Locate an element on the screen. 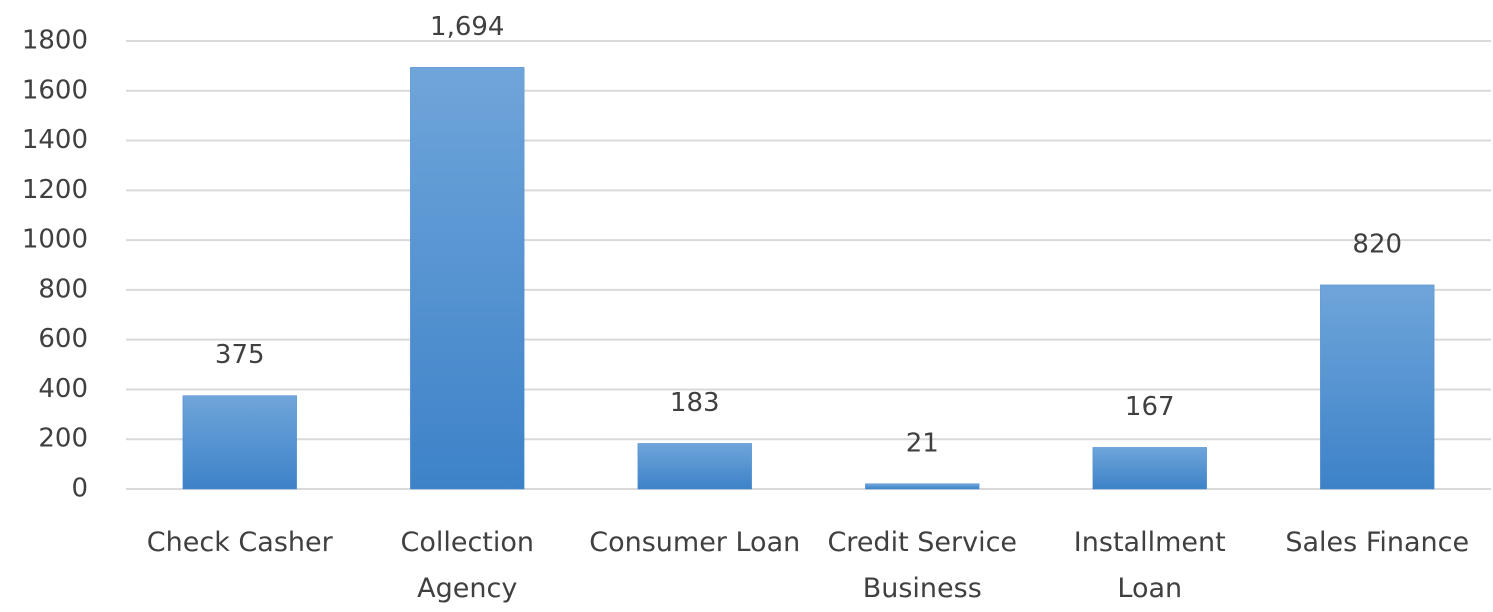 This screenshot has height=612, width=1493. x-tick-label: Collection Agency is located at coordinates (467, 565).